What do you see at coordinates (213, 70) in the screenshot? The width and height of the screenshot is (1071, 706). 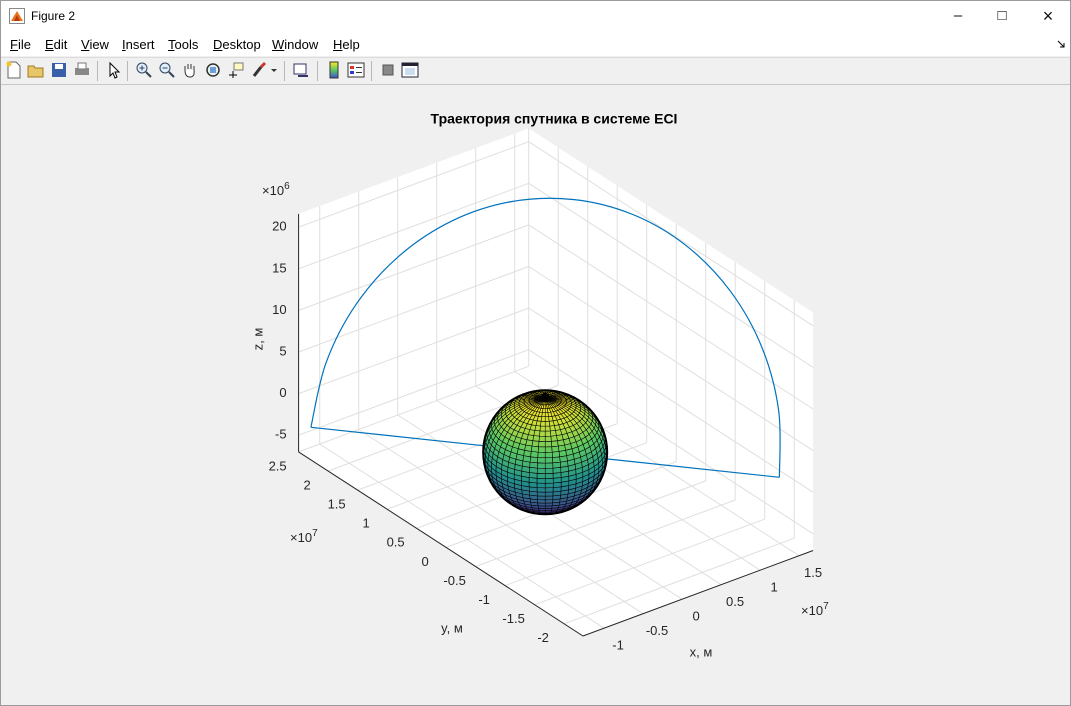 I see `rotate-button` at bounding box center [213, 70].